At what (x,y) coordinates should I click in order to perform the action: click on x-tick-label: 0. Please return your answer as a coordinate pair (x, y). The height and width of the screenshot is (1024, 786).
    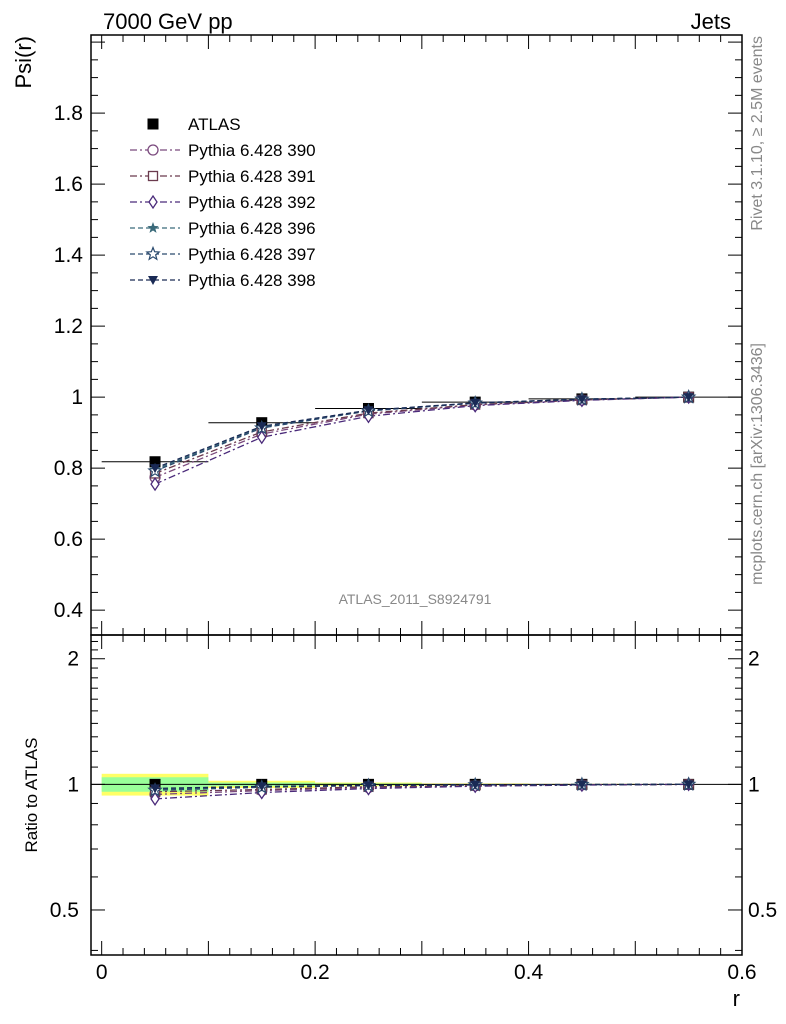
    Looking at the image, I should click on (102, 972).